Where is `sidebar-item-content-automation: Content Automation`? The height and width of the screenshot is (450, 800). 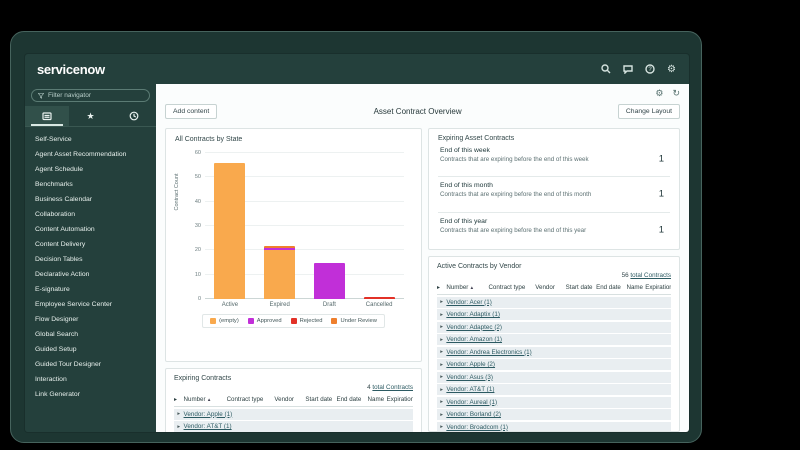
sidebar-item-content-automation: Content Automation is located at coordinates (65, 229).